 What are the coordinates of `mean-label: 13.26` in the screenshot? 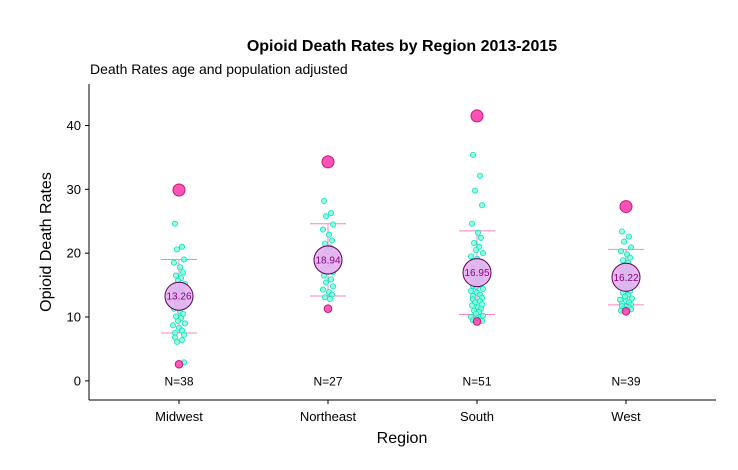 It's located at (178, 297).